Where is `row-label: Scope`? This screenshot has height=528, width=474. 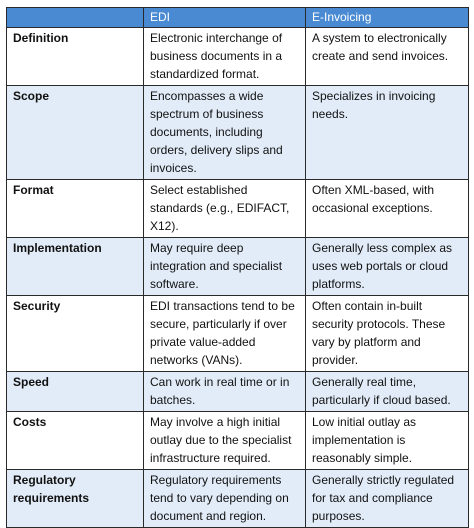 row-label: Scope is located at coordinates (75, 132).